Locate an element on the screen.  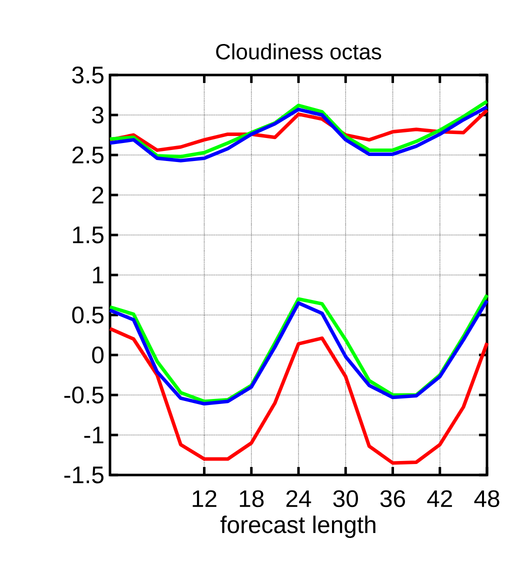
x-axis-title: forecast length is located at coordinates (298, 527).